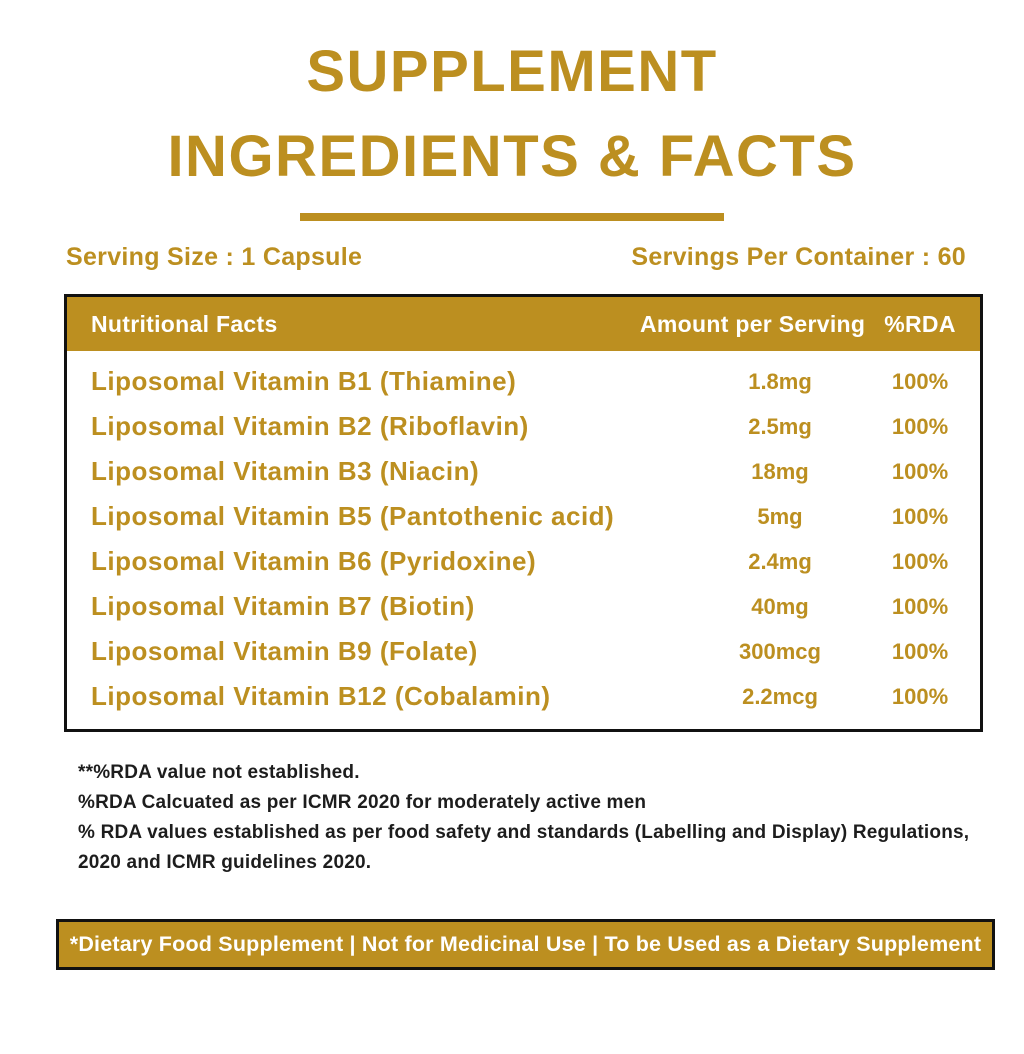 This screenshot has width=1024, height=1054. I want to click on footnote-rda-not-established: **%RDA value not established., so click(219, 773).